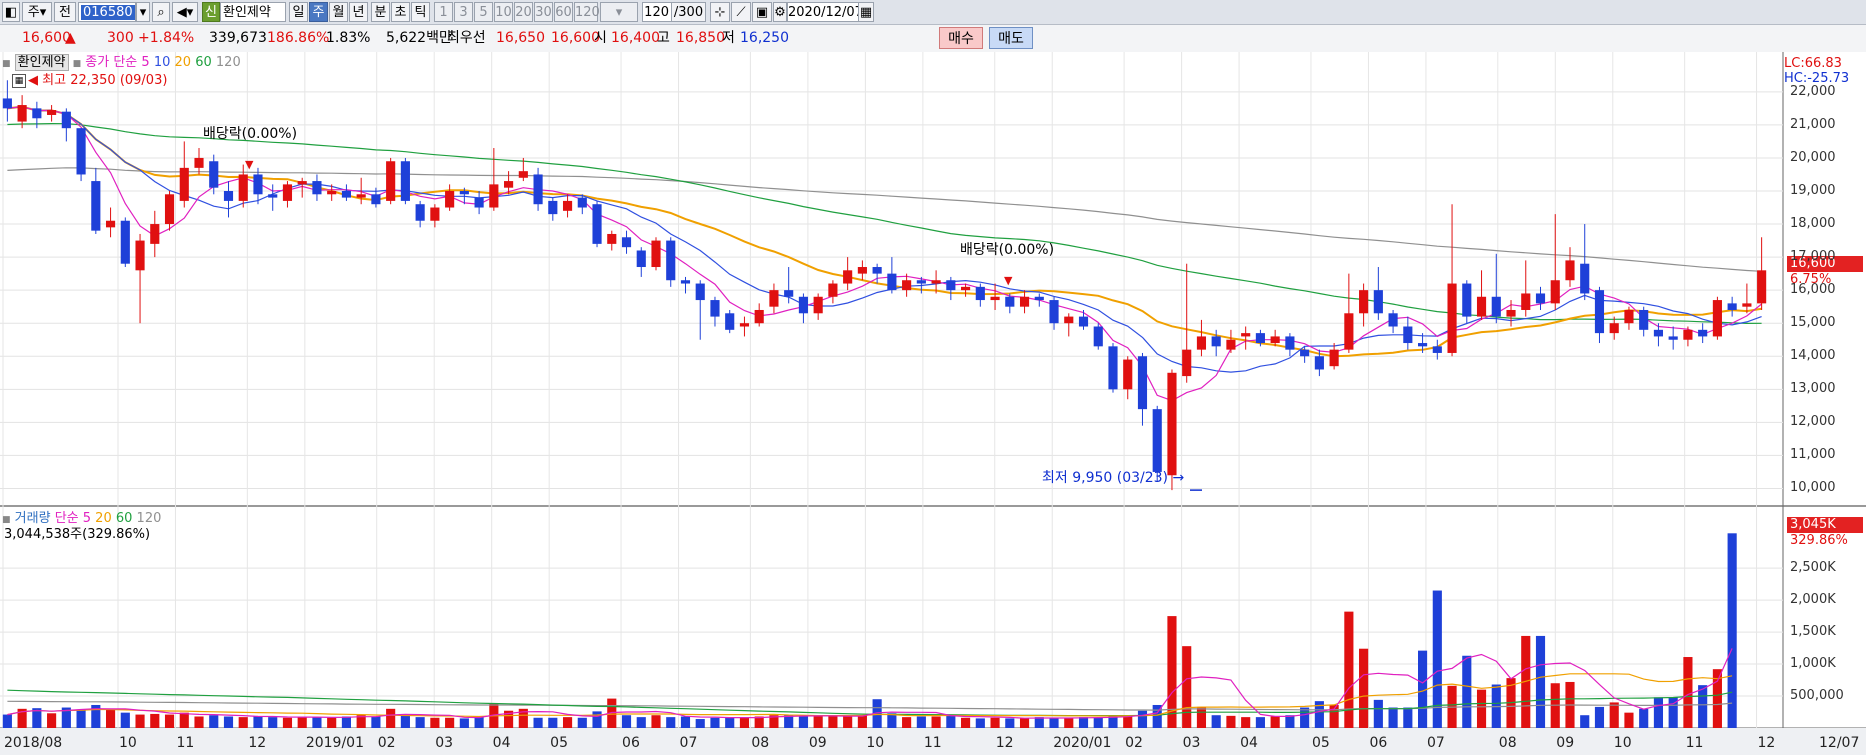  Describe the element at coordinates (32, 518) in the screenshot. I see `volume-title: 거래량` at that location.